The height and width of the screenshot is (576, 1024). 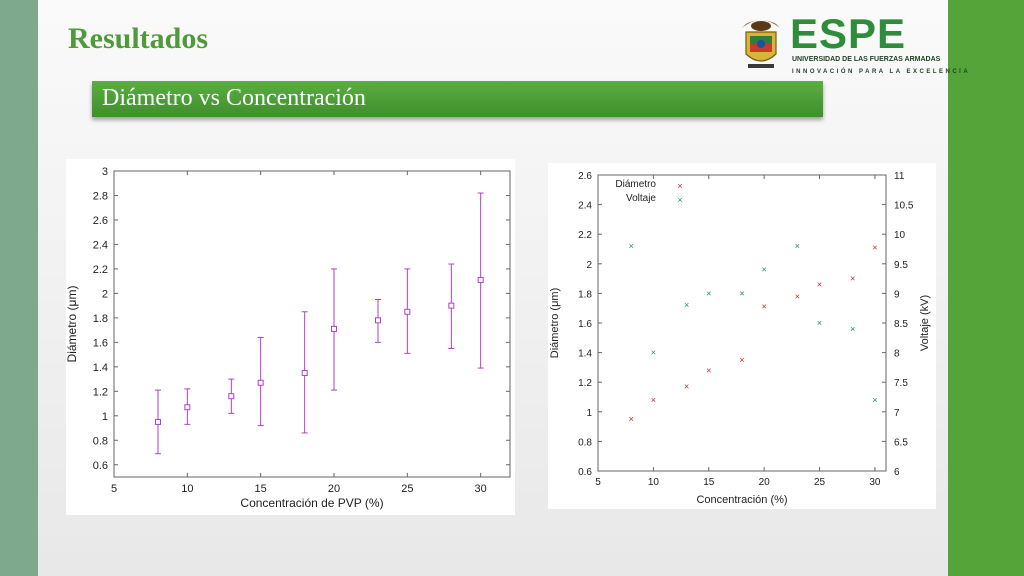 I want to click on x-axis-label: Concentración (%), so click(x=741, y=500).